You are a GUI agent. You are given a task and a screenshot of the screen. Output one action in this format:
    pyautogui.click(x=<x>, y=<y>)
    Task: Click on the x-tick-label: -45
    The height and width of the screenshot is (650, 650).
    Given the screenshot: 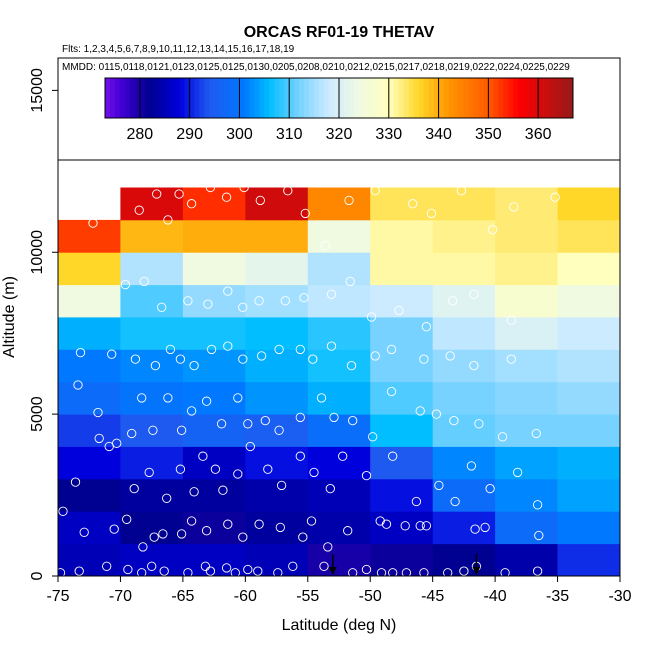 What is the action you would take?
    pyautogui.click(x=432, y=596)
    